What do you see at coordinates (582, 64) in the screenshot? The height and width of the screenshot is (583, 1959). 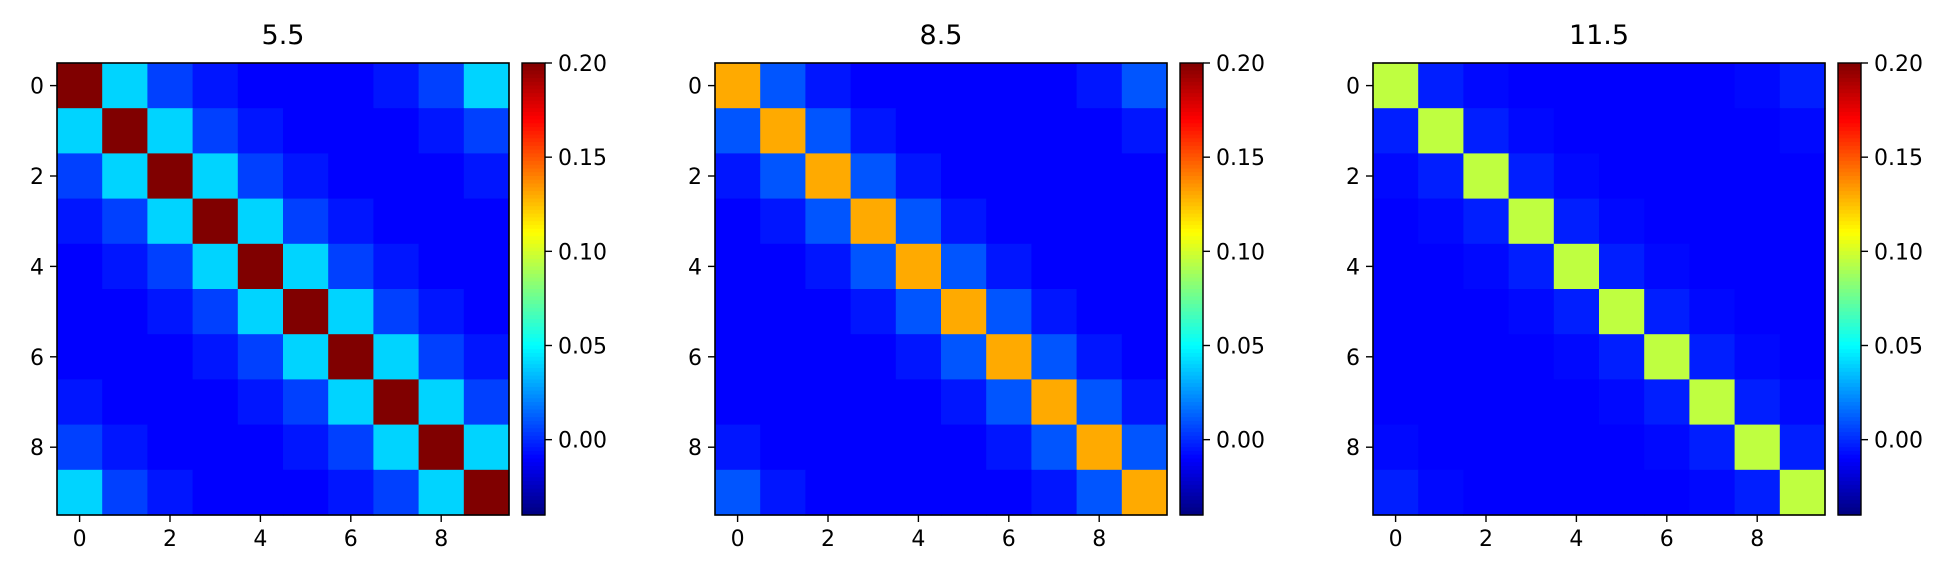 I see `colorbar-tick-label: 0.20` at bounding box center [582, 64].